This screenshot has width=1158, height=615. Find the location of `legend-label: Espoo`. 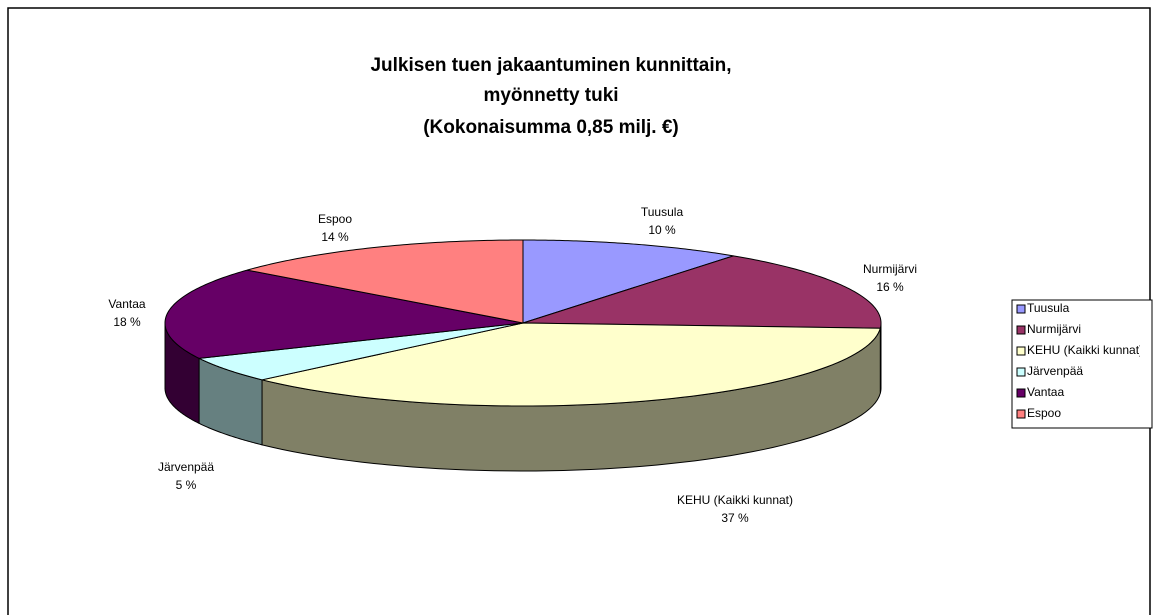

legend-label: Espoo is located at coordinates (1044, 413).